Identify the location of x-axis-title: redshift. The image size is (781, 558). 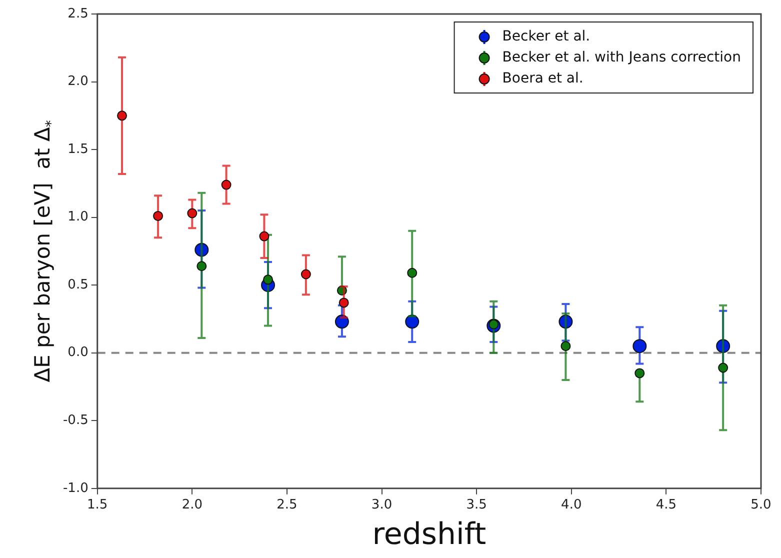
(429, 534).